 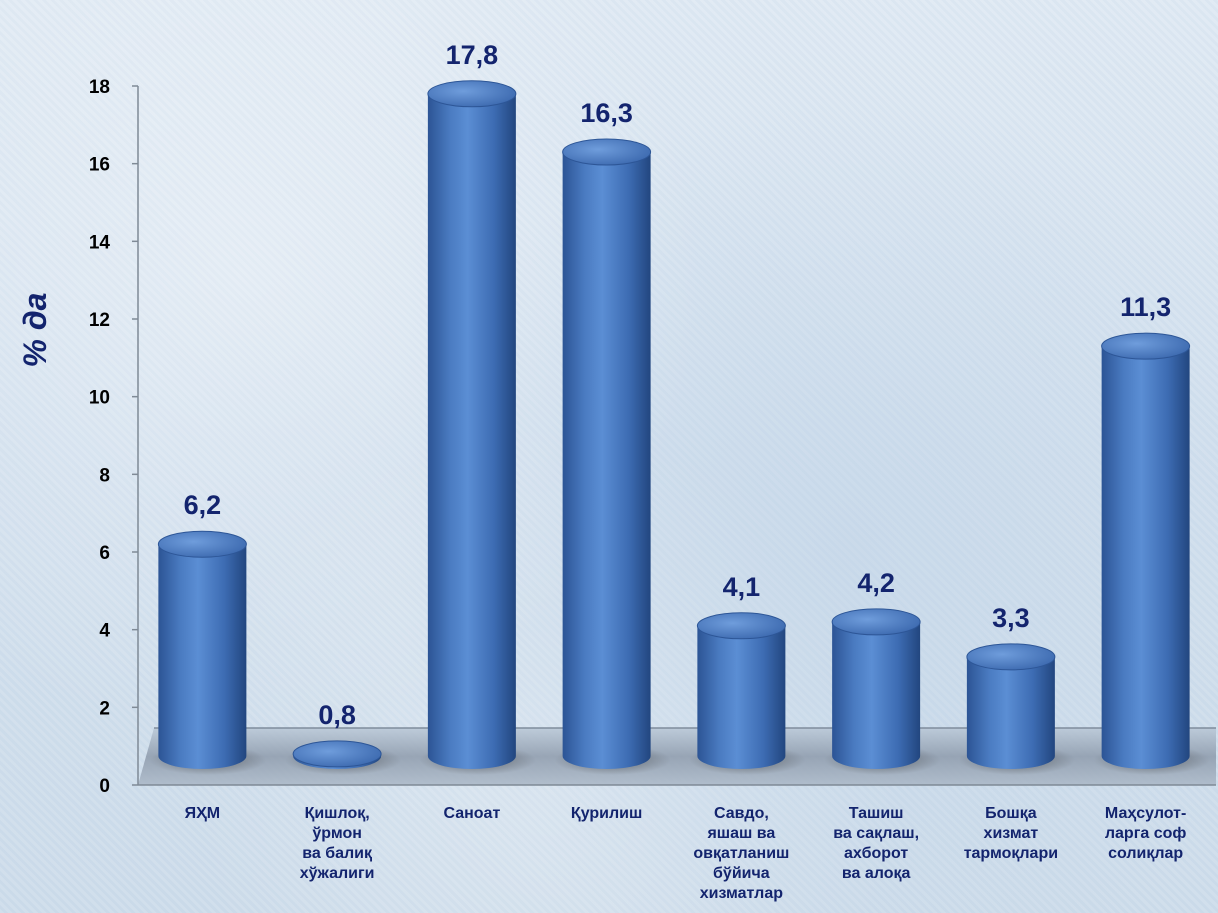 I want to click on y-tick-label: 0, so click(x=104, y=786).